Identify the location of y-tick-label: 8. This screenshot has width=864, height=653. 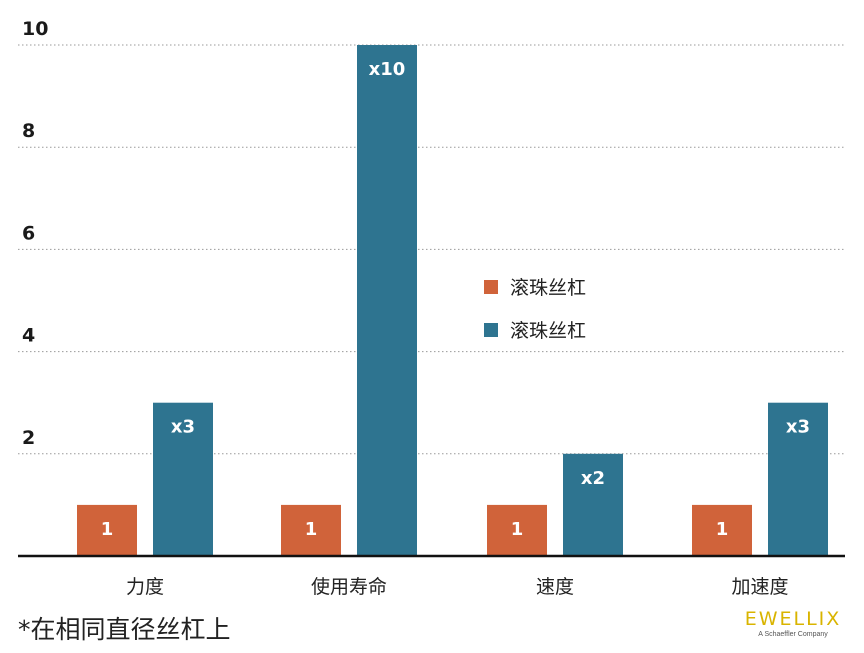
(28, 131).